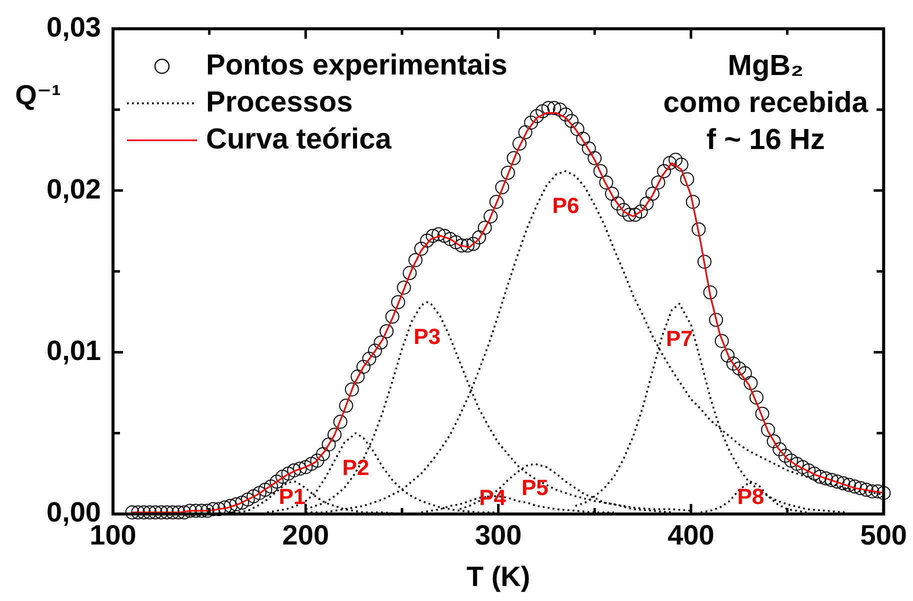  What do you see at coordinates (883, 535) in the screenshot?
I see `x-tick-label: 500` at bounding box center [883, 535].